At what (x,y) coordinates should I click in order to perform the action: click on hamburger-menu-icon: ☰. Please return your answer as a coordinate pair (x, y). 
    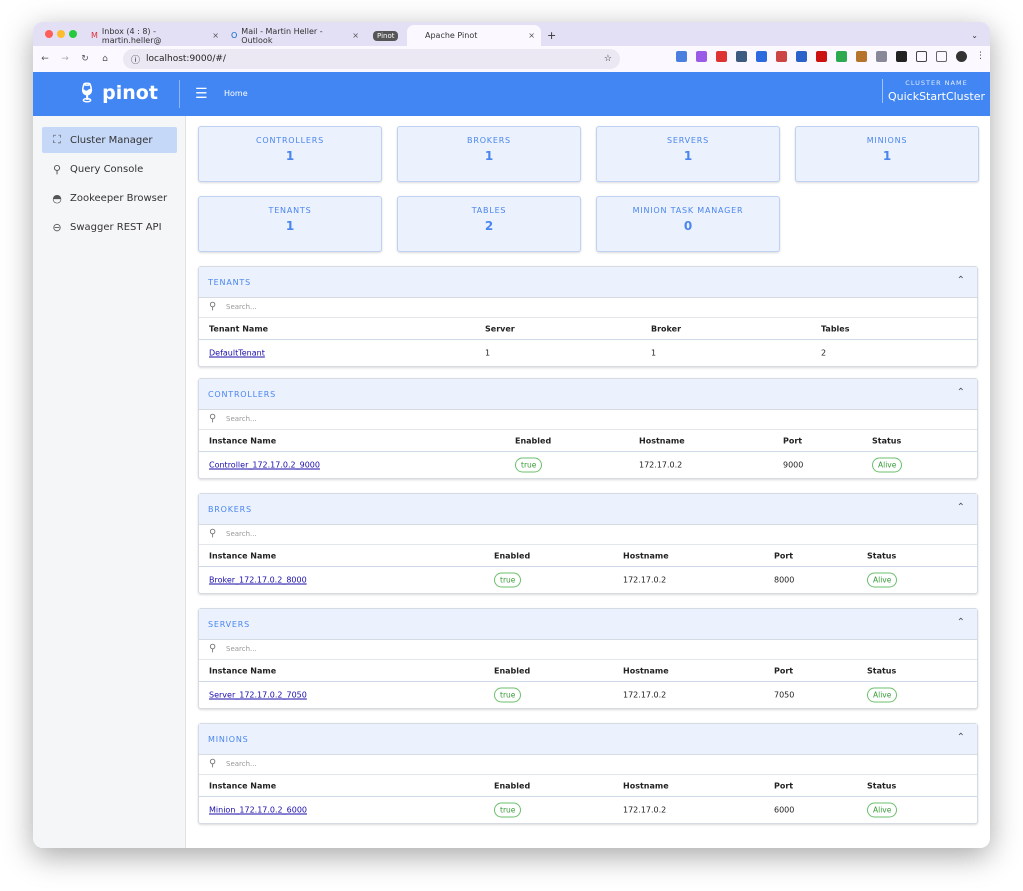
    Looking at the image, I should click on (201, 94).